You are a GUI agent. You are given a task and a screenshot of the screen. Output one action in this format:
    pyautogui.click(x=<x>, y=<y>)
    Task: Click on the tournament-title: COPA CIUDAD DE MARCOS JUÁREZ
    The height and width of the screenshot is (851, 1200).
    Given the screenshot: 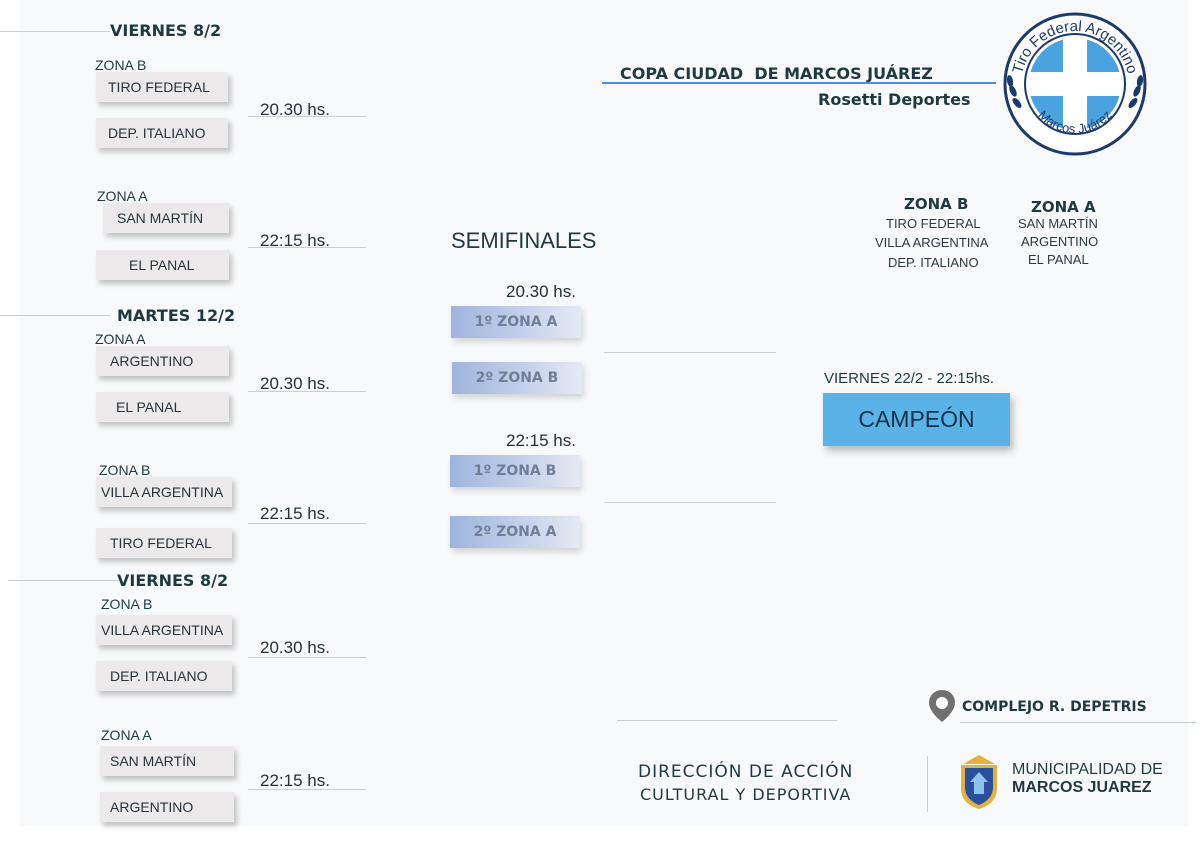 What is the action you would take?
    pyautogui.click(x=776, y=73)
    